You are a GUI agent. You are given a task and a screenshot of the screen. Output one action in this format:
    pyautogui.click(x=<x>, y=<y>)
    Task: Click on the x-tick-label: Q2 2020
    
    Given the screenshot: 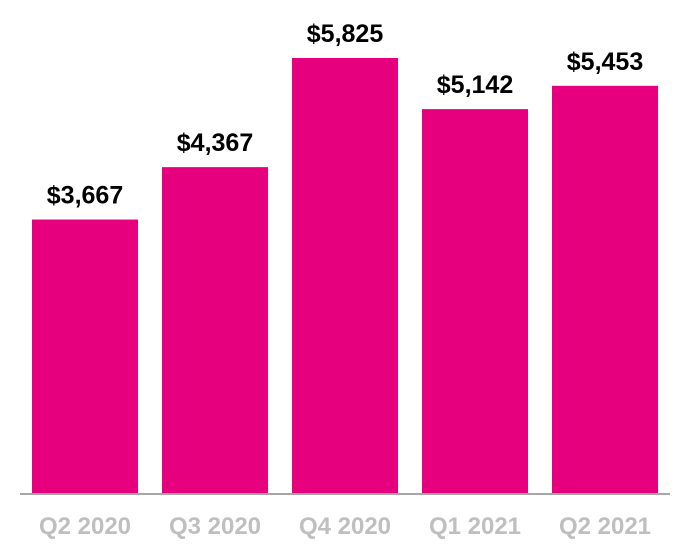 What is the action you would take?
    pyautogui.click(x=85, y=526)
    